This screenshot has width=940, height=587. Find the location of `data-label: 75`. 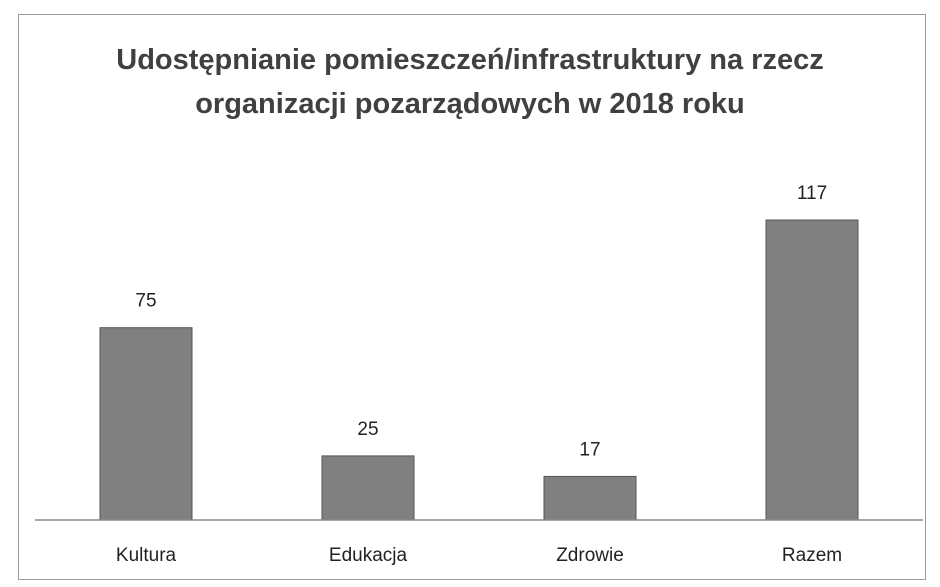

data-label: 75 is located at coordinates (145, 301).